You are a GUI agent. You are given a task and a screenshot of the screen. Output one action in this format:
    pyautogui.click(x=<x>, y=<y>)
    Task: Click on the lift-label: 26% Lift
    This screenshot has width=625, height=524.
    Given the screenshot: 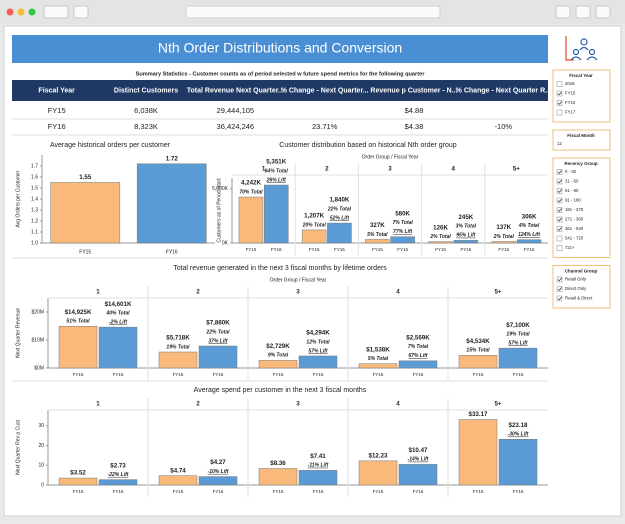 What is the action you would take?
    pyautogui.click(x=276, y=180)
    